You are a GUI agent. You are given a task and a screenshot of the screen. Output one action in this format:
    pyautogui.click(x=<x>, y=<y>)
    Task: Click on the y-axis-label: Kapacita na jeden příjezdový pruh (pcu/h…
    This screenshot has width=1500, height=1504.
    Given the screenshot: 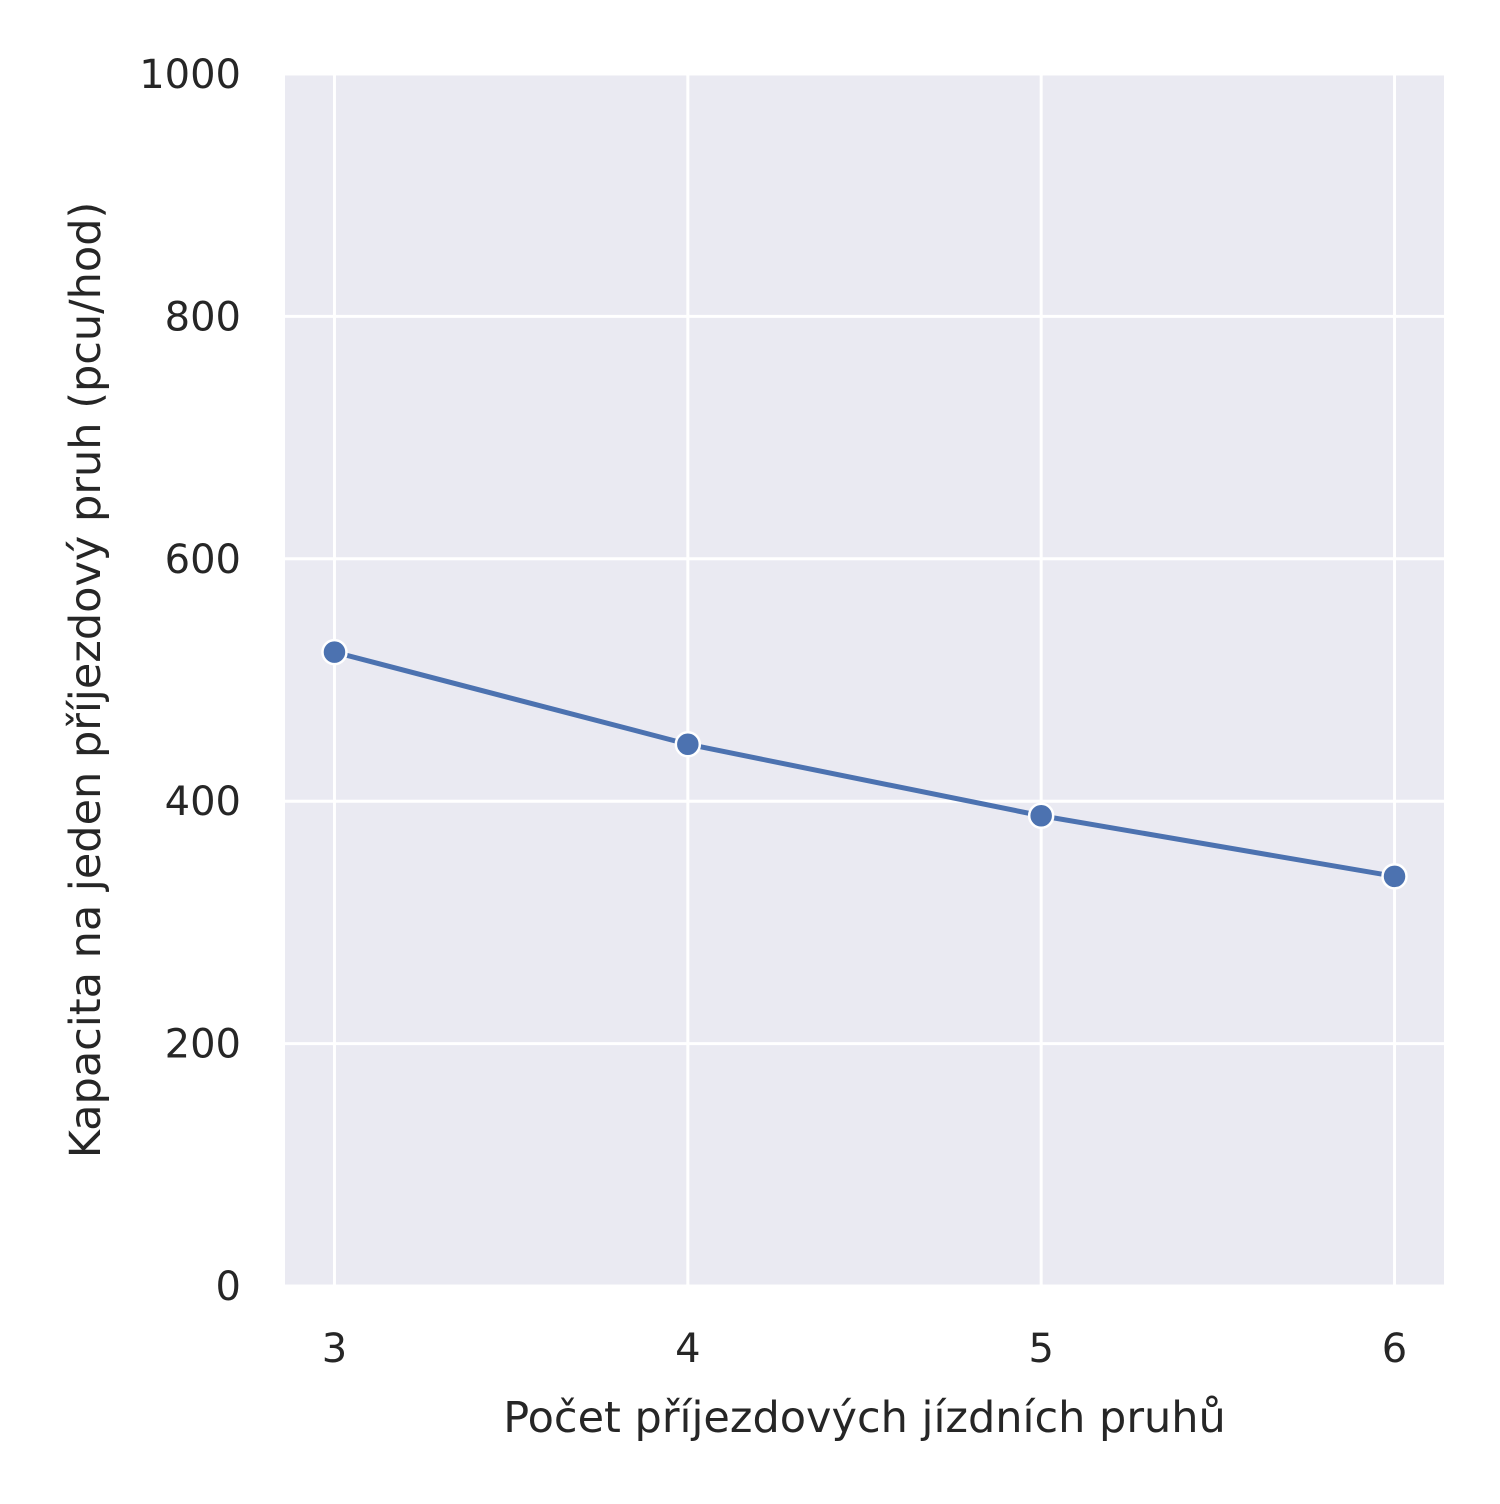 What is the action you would take?
    pyautogui.click(x=86, y=680)
    